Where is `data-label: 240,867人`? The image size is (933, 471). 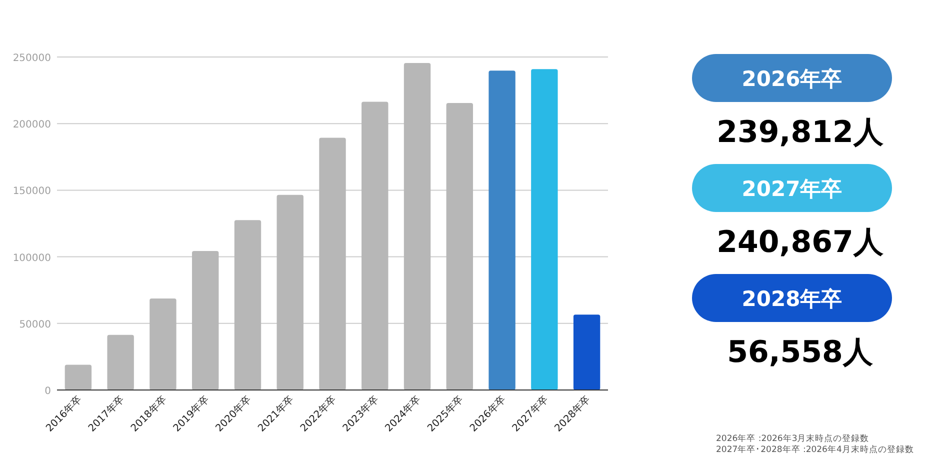
data-label: 240,867人 is located at coordinates (800, 242).